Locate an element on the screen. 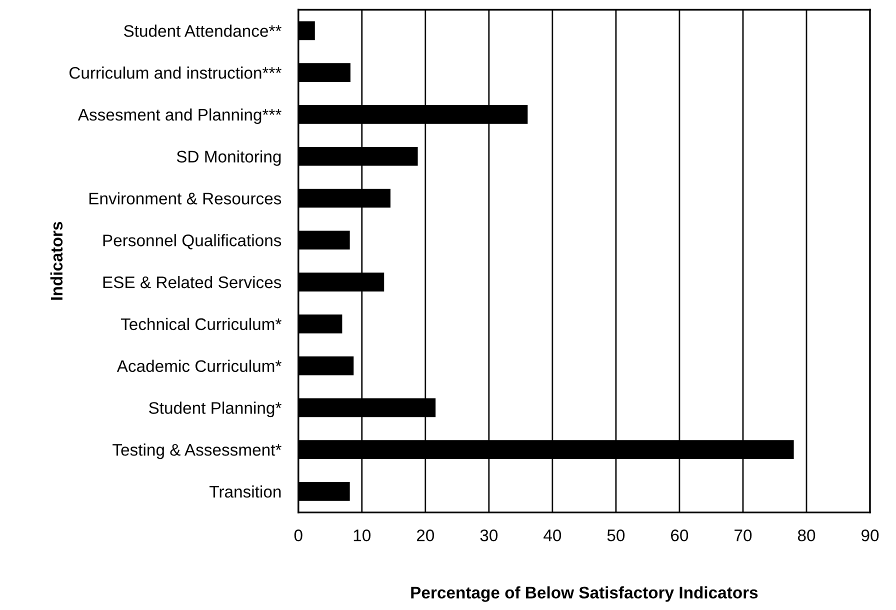 The image size is (896, 610). y-tick-label: Technical Curriculum* is located at coordinates (201, 324).